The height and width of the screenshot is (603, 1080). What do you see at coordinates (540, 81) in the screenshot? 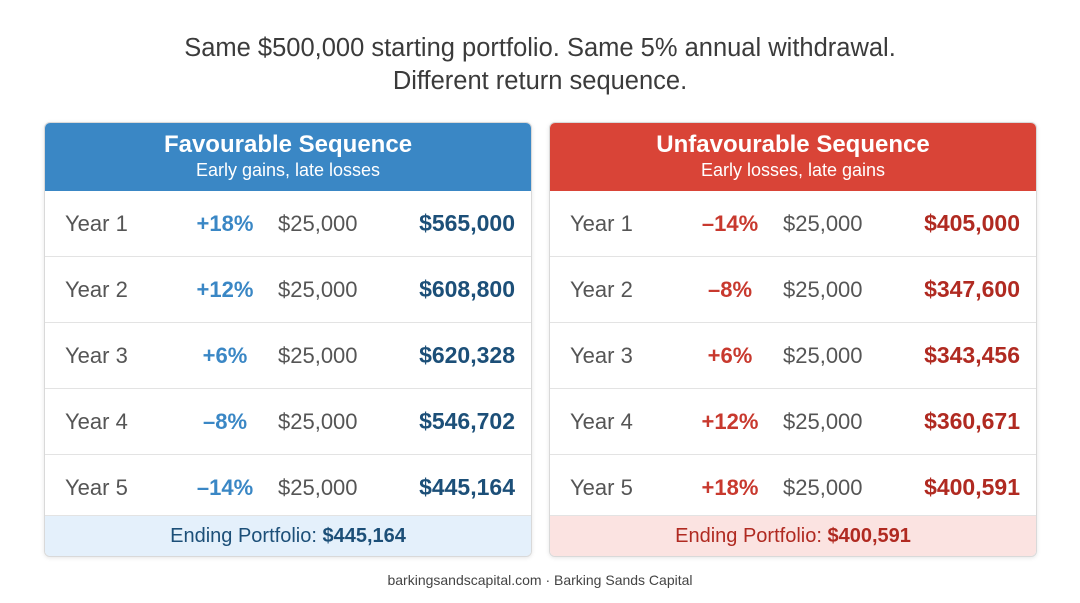
I see `headline-line-2: Different return sequence.` at bounding box center [540, 81].